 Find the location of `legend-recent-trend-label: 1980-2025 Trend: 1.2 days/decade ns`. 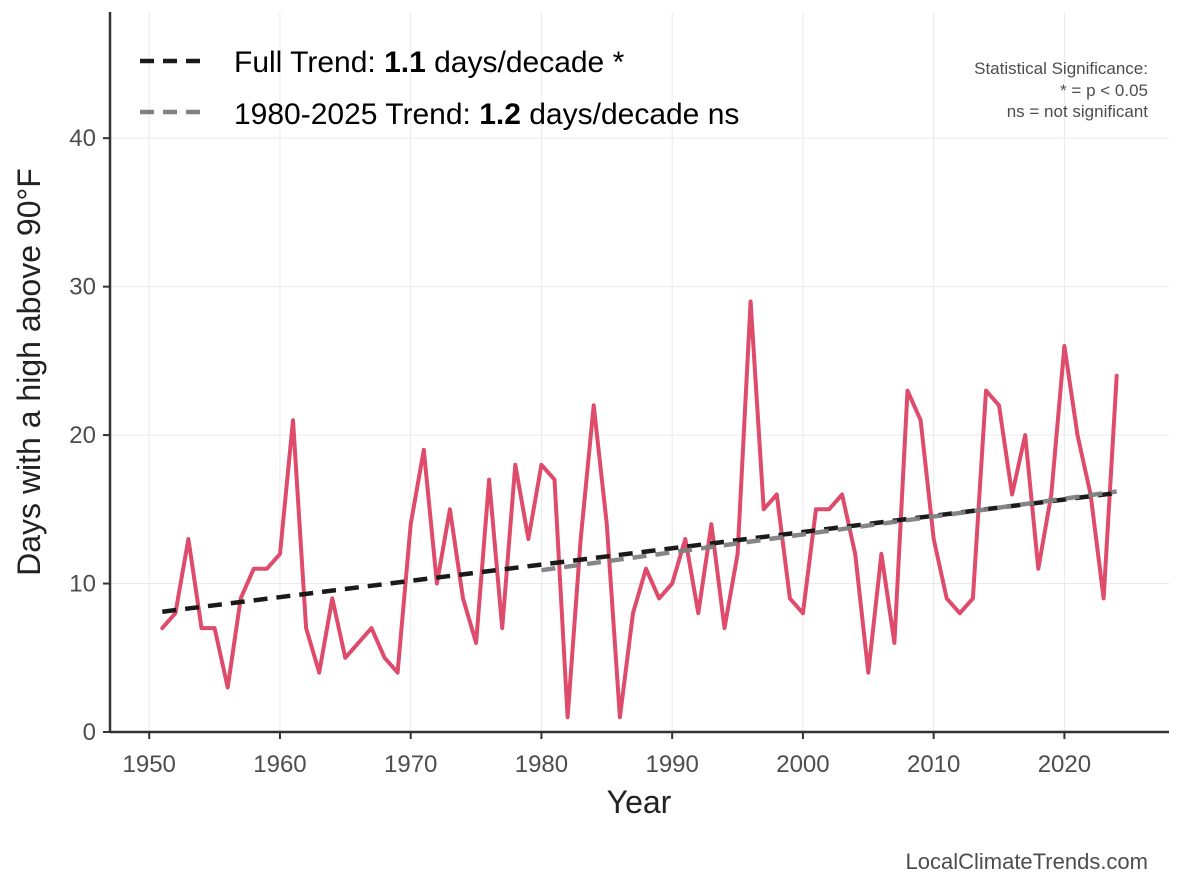

legend-recent-trend-label: 1980-2025 Trend: 1.2 days/decade ns is located at coordinates (486, 114).